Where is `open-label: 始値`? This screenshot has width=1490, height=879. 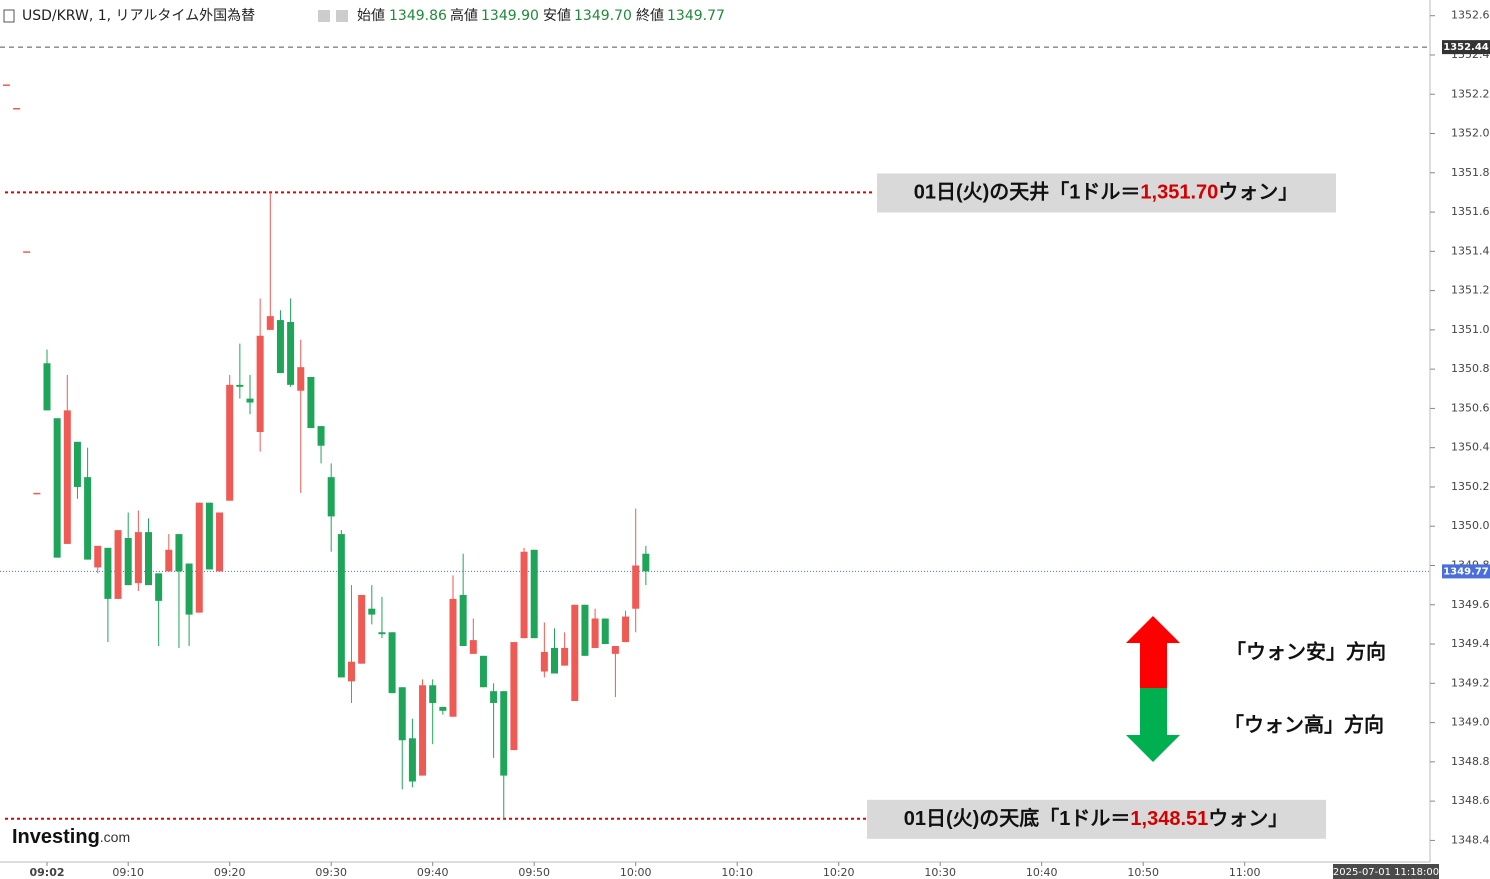 open-label: 始値 is located at coordinates (371, 16).